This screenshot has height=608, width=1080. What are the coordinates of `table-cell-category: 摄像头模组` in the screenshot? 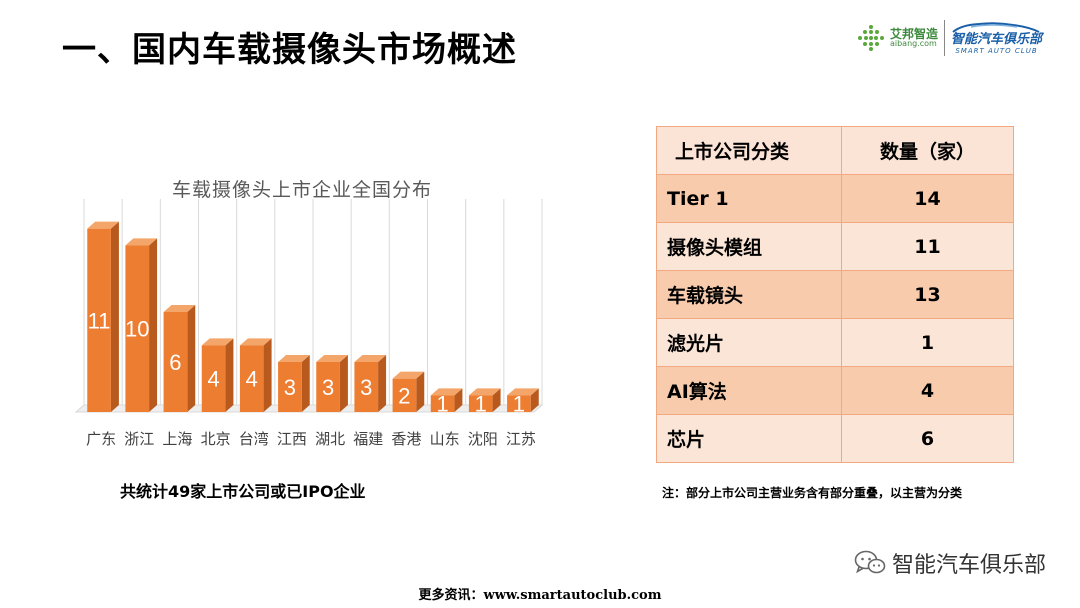 It's located at (749, 246).